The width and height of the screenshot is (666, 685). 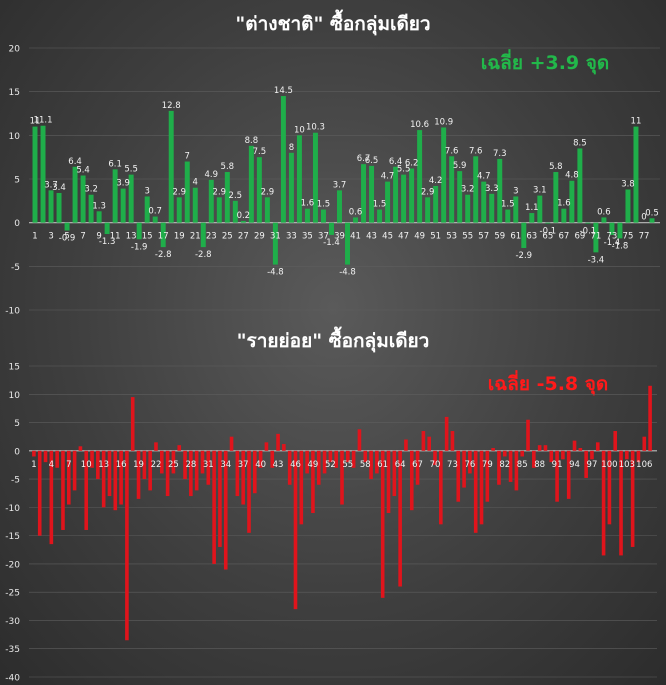 What do you see at coordinates (68, 465) in the screenshot?
I see `x-tick-label: 7` at bounding box center [68, 465].